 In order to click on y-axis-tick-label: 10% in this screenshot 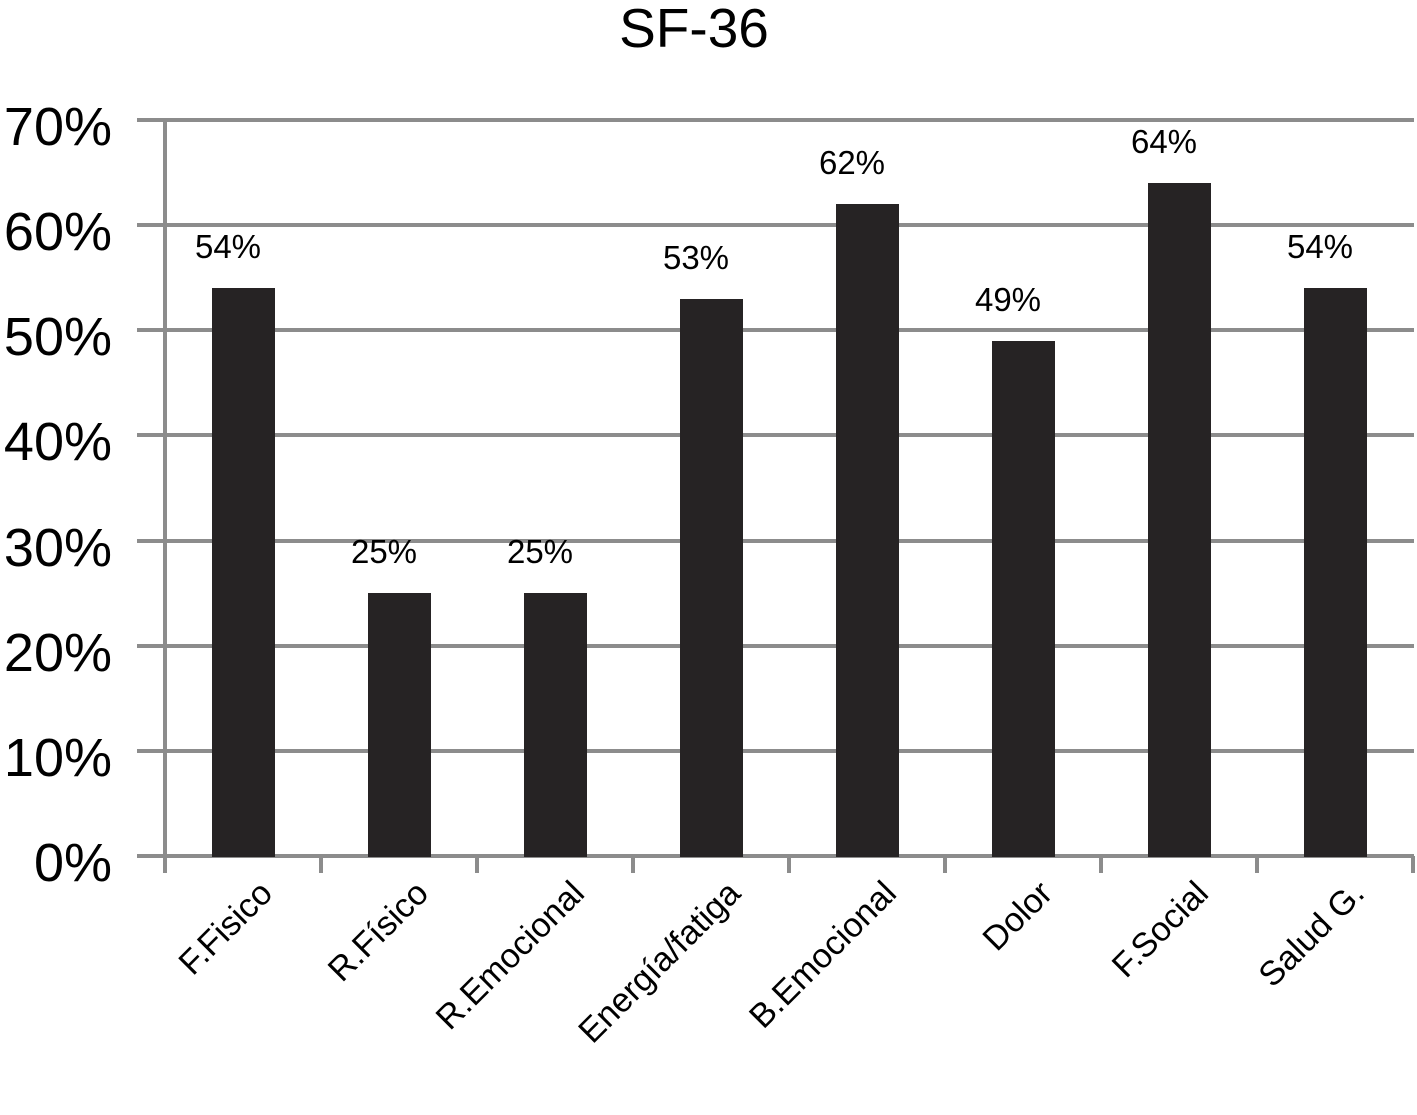, I will do `click(57, 757)`.